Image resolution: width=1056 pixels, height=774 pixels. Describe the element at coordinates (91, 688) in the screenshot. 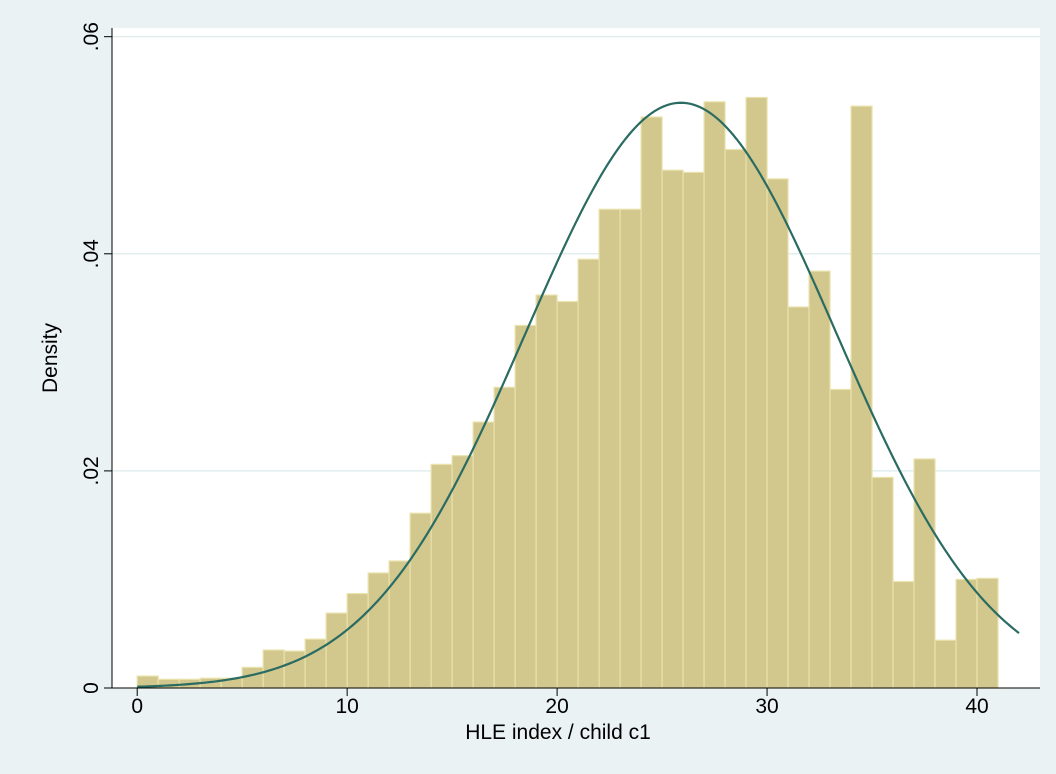

I see `y-tick-label: 0` at that location.